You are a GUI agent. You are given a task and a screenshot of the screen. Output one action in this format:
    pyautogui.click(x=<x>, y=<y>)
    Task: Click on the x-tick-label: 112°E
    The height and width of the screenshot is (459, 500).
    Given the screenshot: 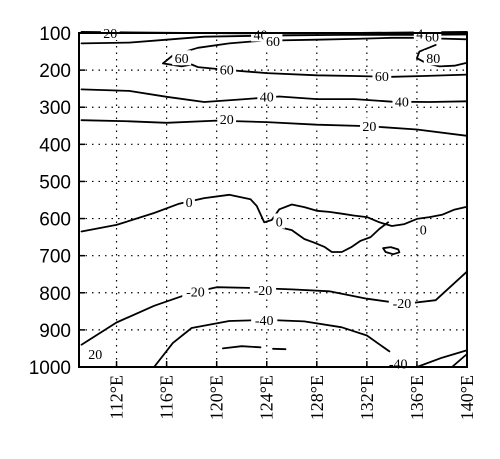 What is the action you would take?
    pyautogui.click(x=117, y=397)
    